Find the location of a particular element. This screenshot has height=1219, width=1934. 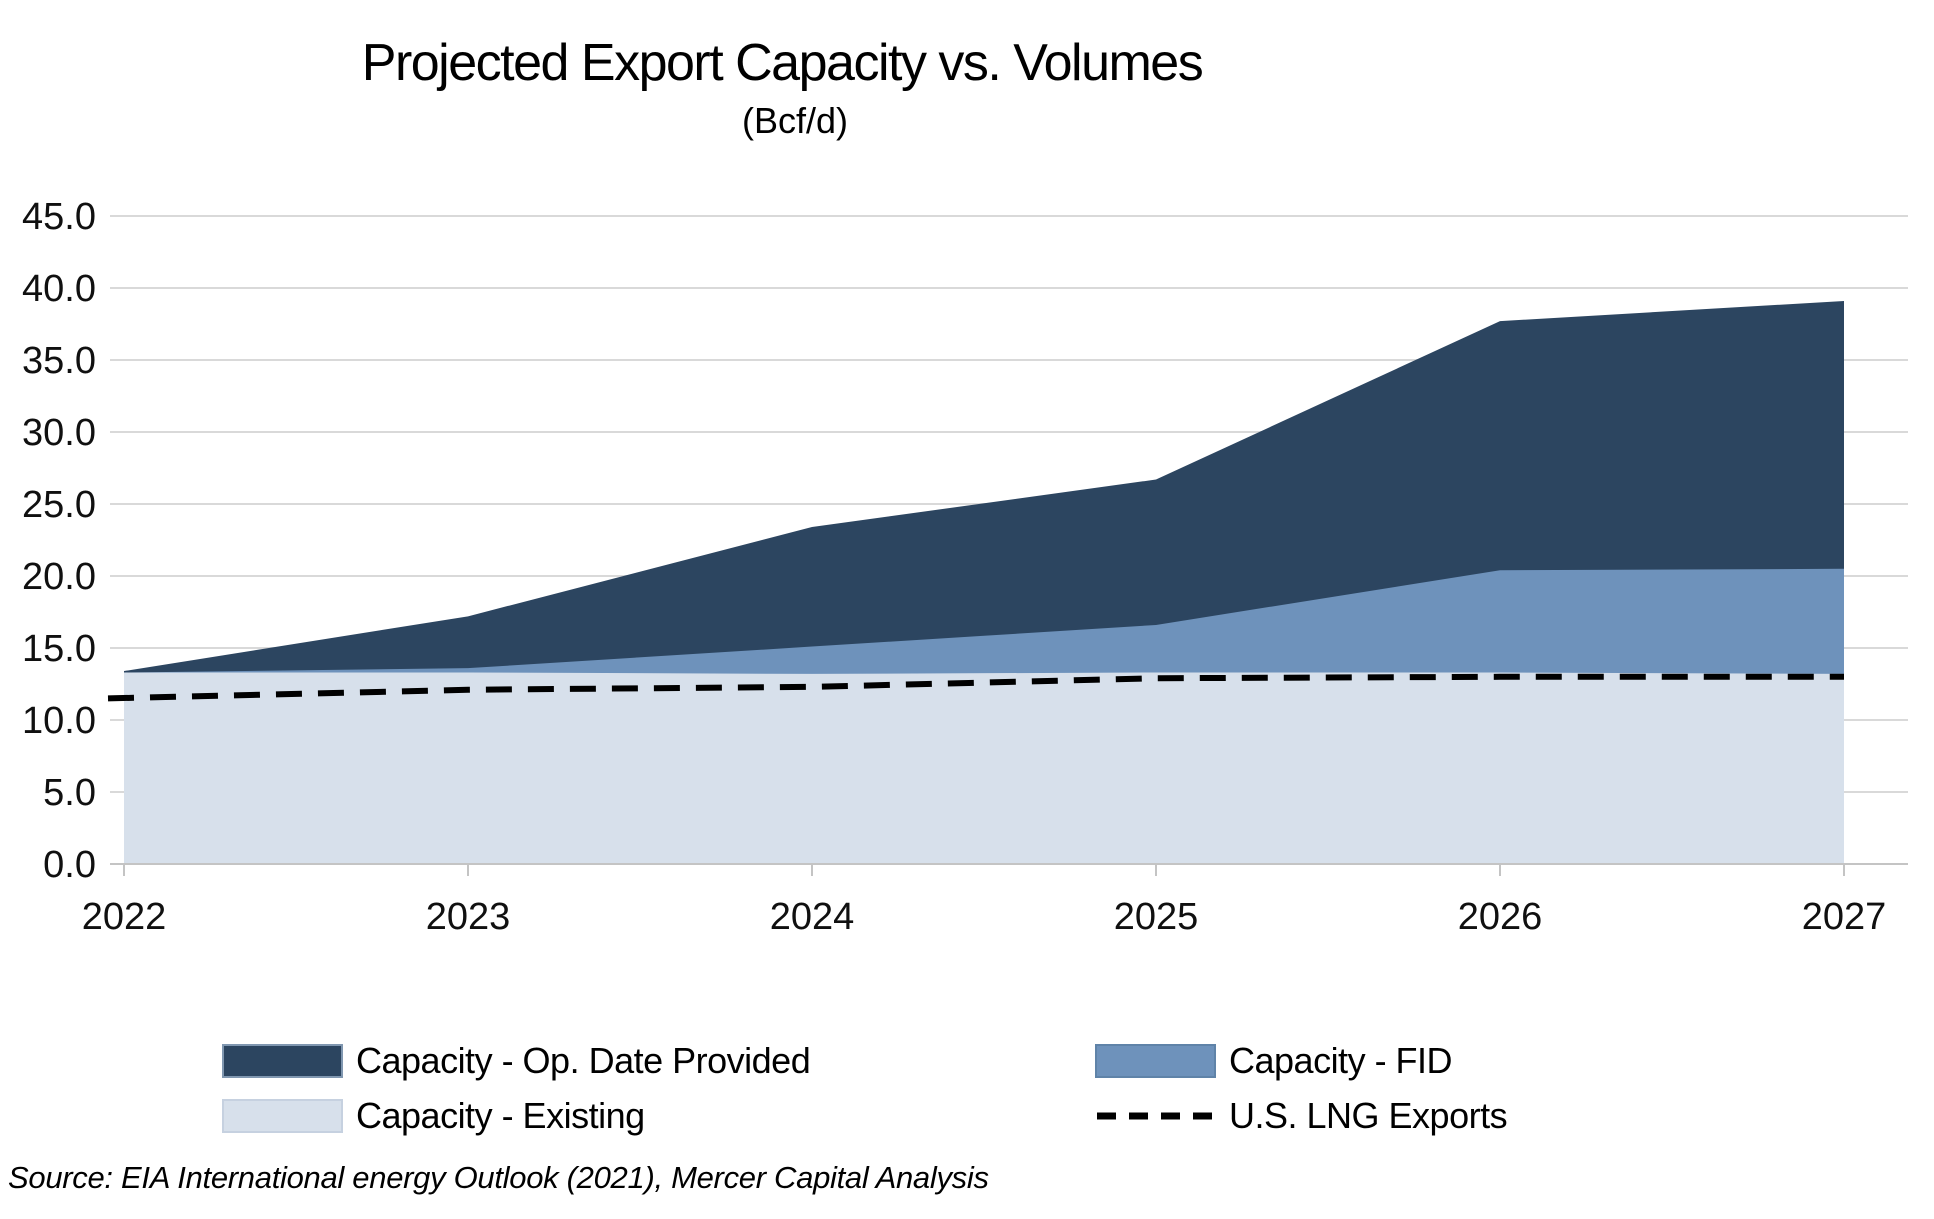

y-tick-label: 5.0 is located at coordinates (69, 793).